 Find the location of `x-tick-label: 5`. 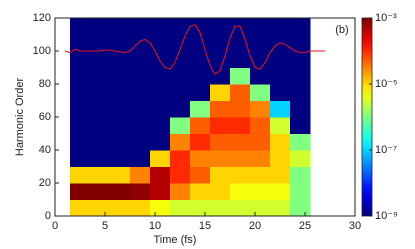

x-tick-label: 5 is located at coordinates (105, 226).